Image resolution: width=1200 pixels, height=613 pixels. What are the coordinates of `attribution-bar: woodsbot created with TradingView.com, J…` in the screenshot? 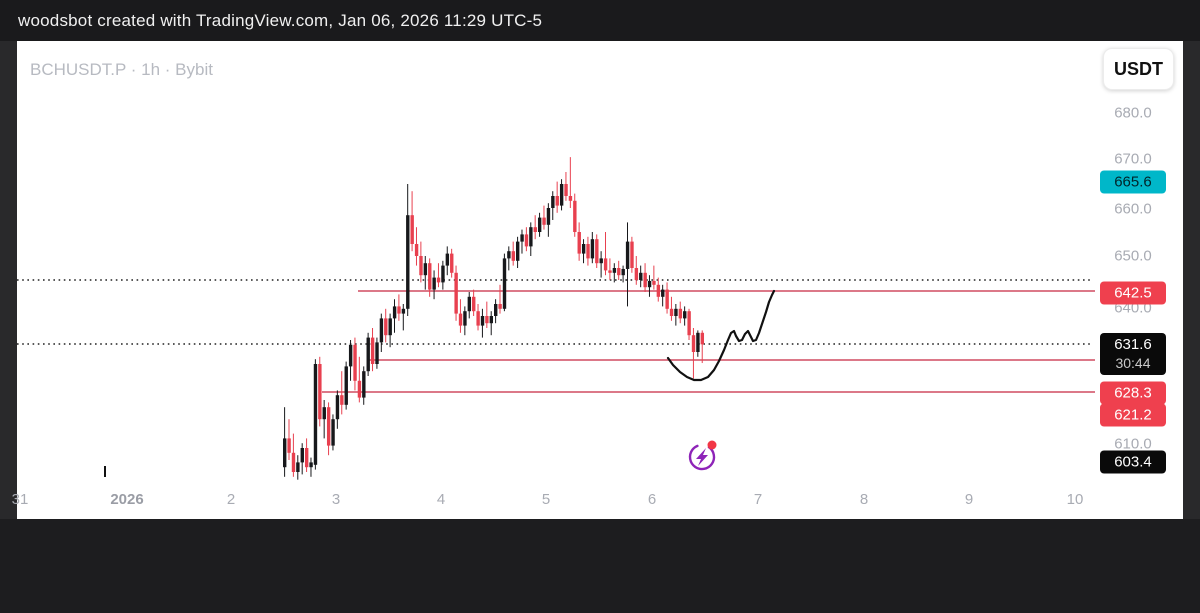 It's located at (600, 20).